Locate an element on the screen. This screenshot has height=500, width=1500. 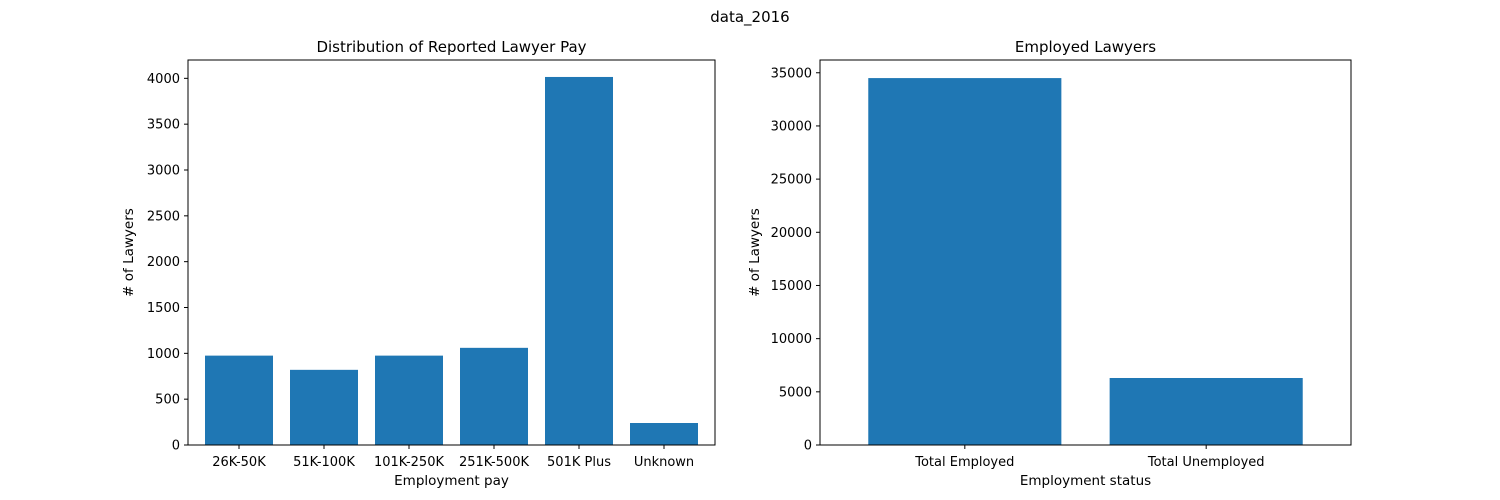
y-axis-ticks: 0 500 1000 1500 2000 2500 3000 3500 4000 is located at coordinates (167, 263).